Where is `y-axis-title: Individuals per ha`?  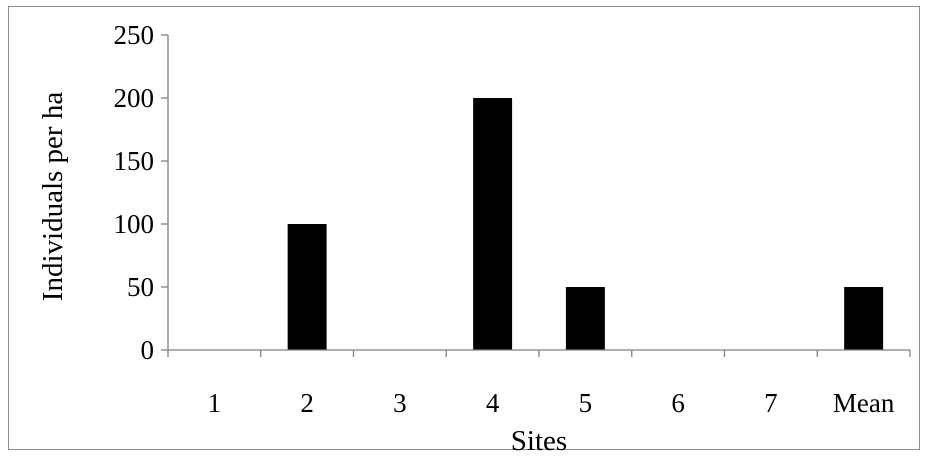 y-axis-title: Individuals per ha is located at coordinates (53, 197).